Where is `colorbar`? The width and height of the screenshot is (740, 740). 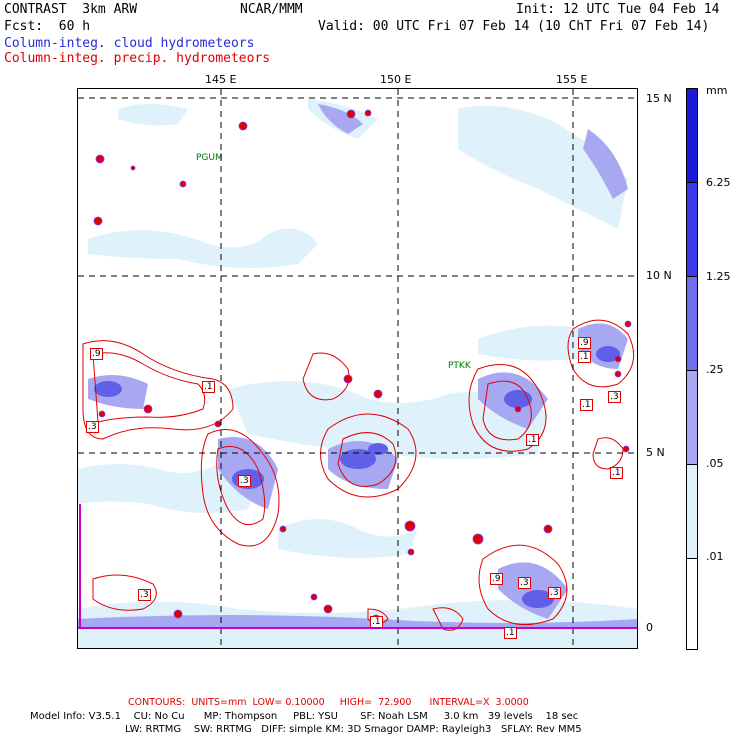
colorbar is located at coordinates (692, 369).